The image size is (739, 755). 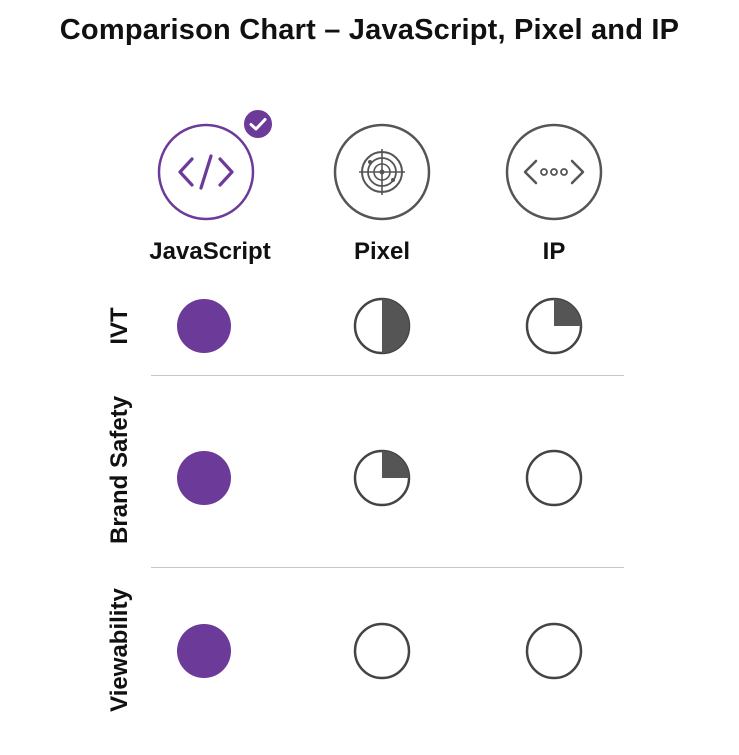 I want to click on rating-viewability-ip, so click(x=554, y=651).